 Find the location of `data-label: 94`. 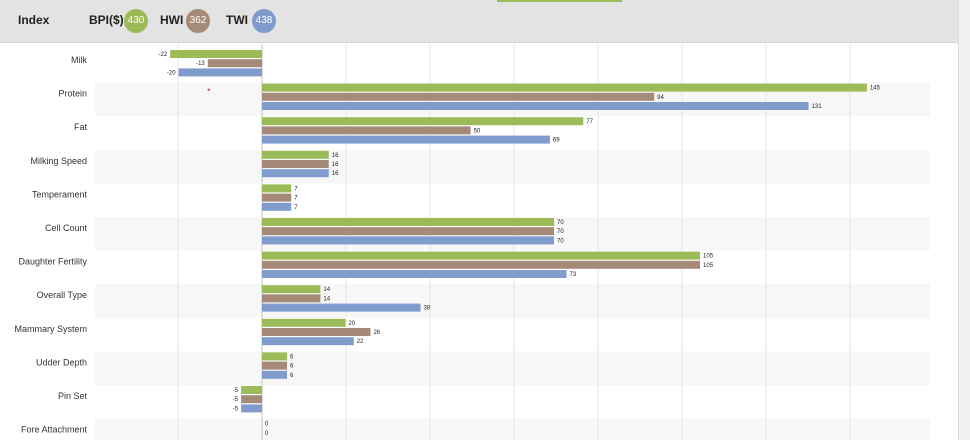

data-label: 94 is located at coordinates (660, 98).